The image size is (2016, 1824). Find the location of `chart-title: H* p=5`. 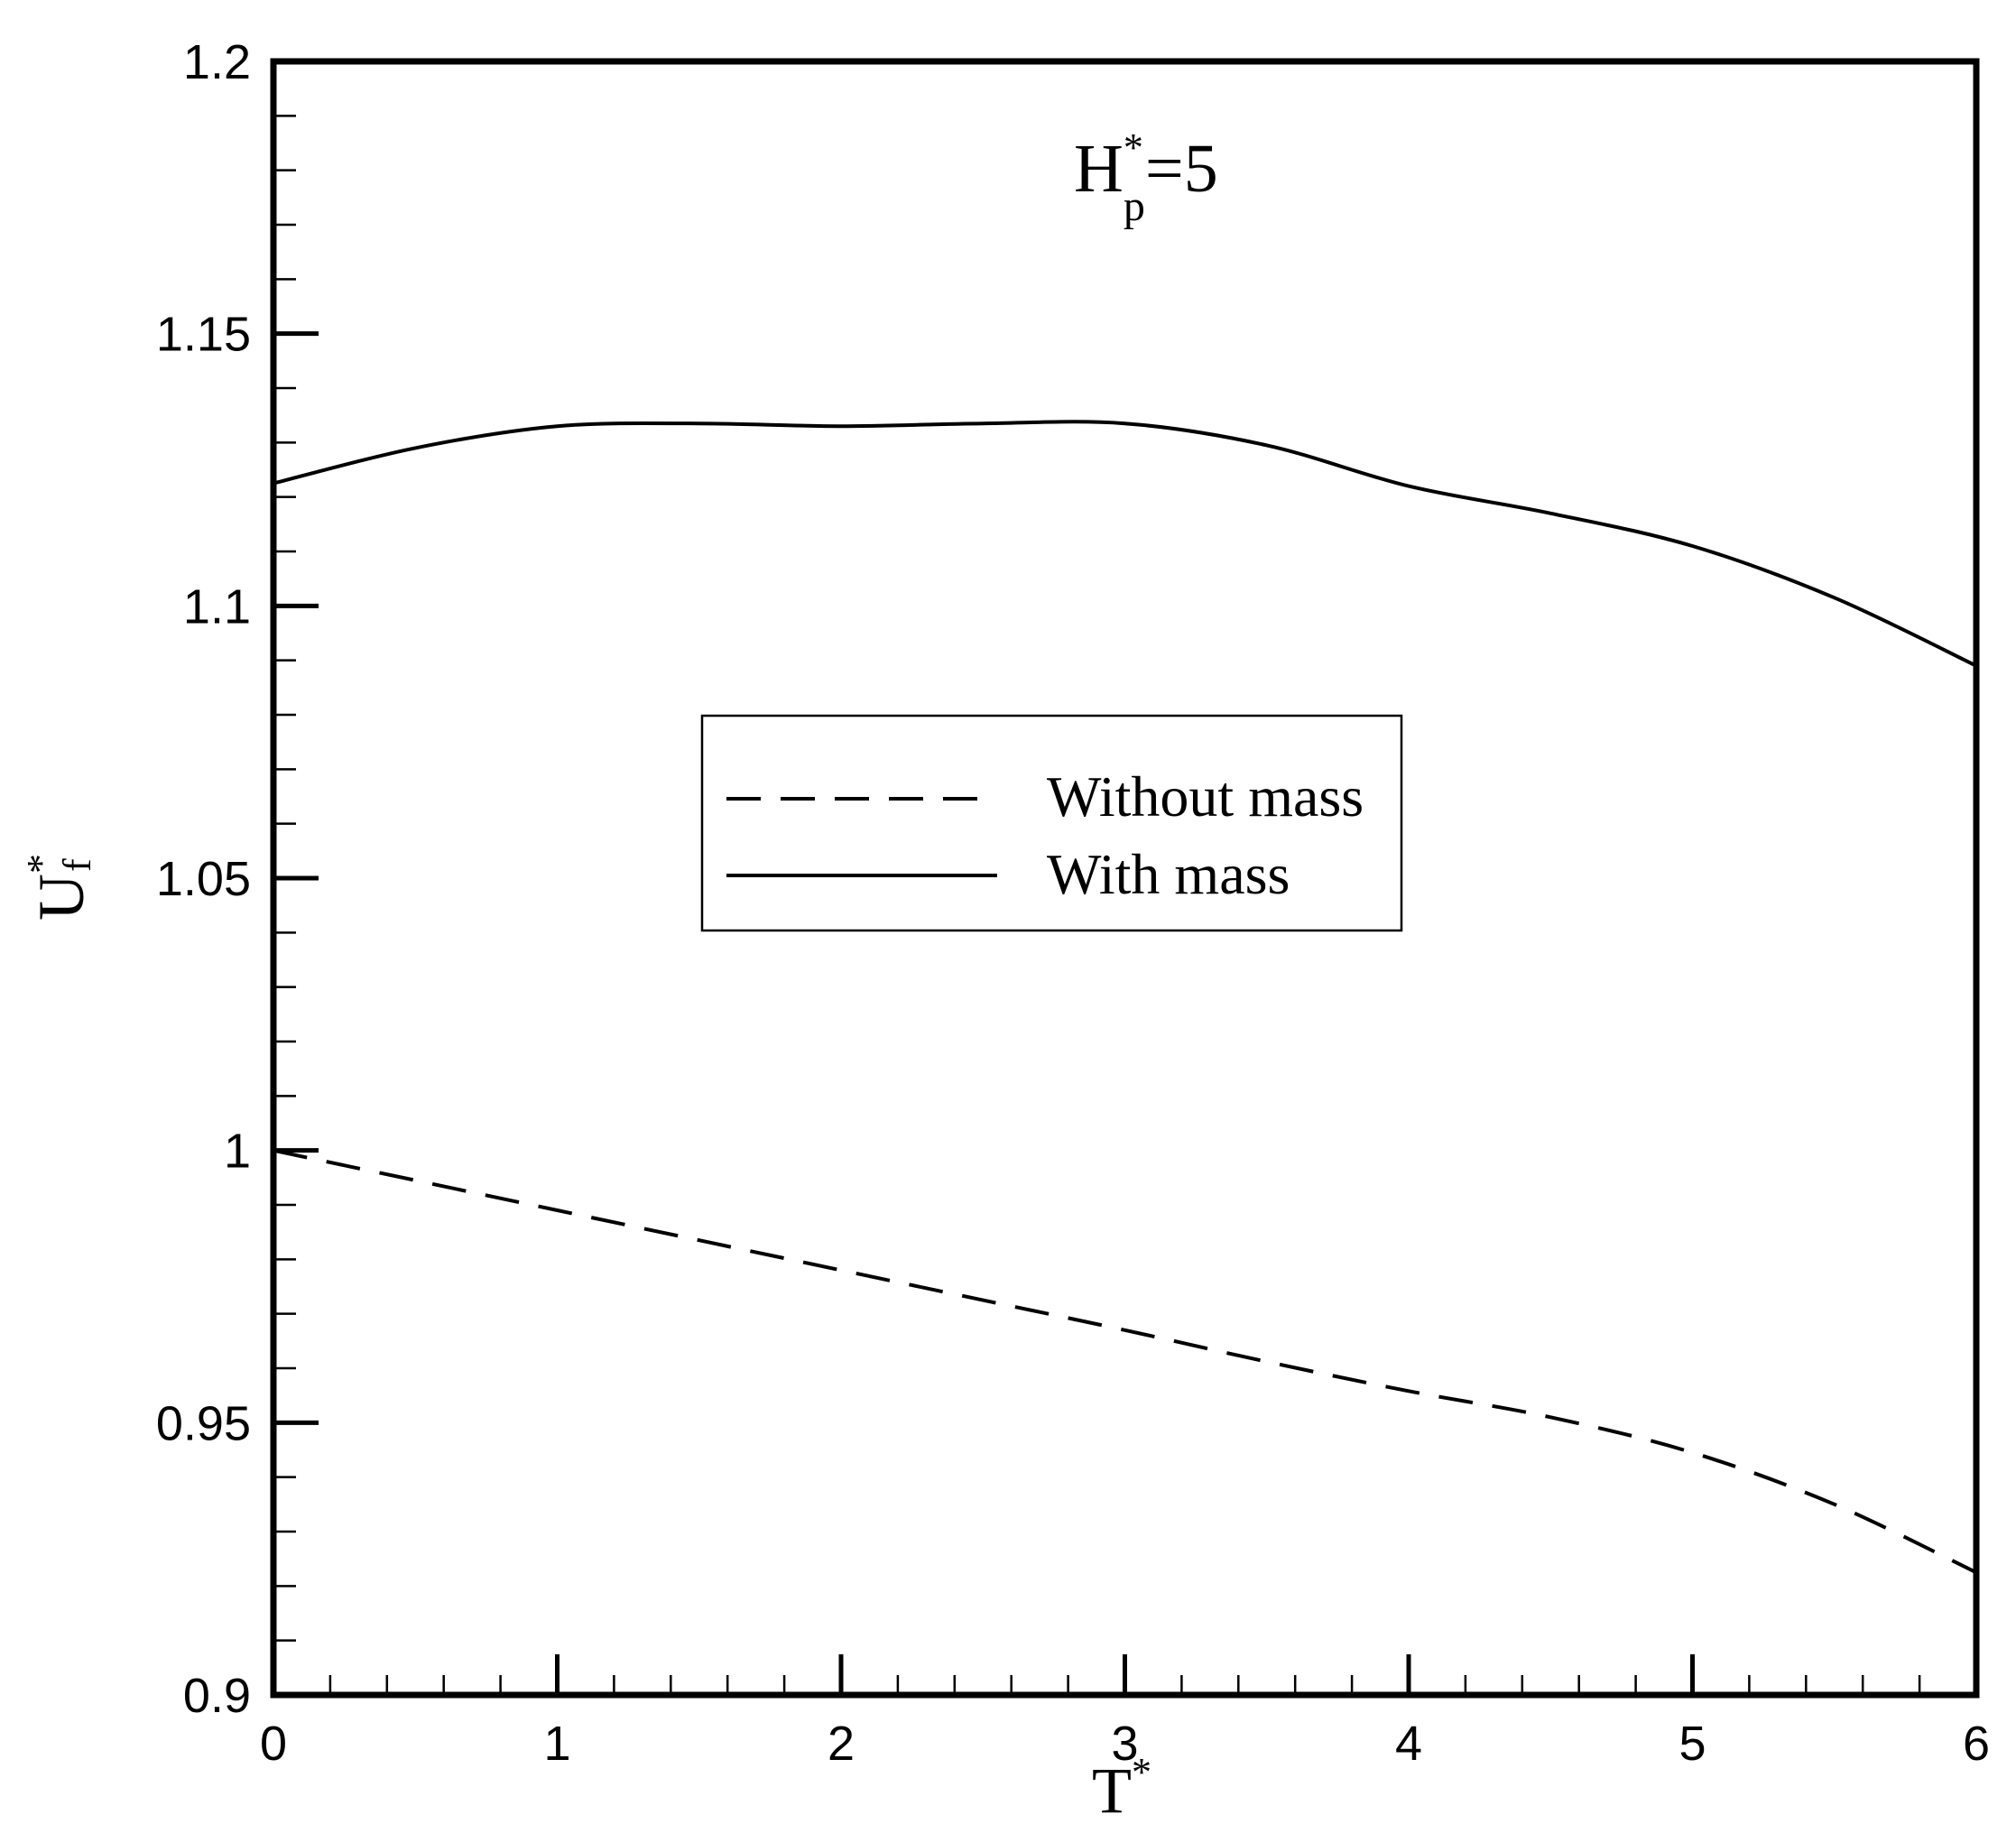

chart-title: H* p=5 is located at coordinates (1146, 177).